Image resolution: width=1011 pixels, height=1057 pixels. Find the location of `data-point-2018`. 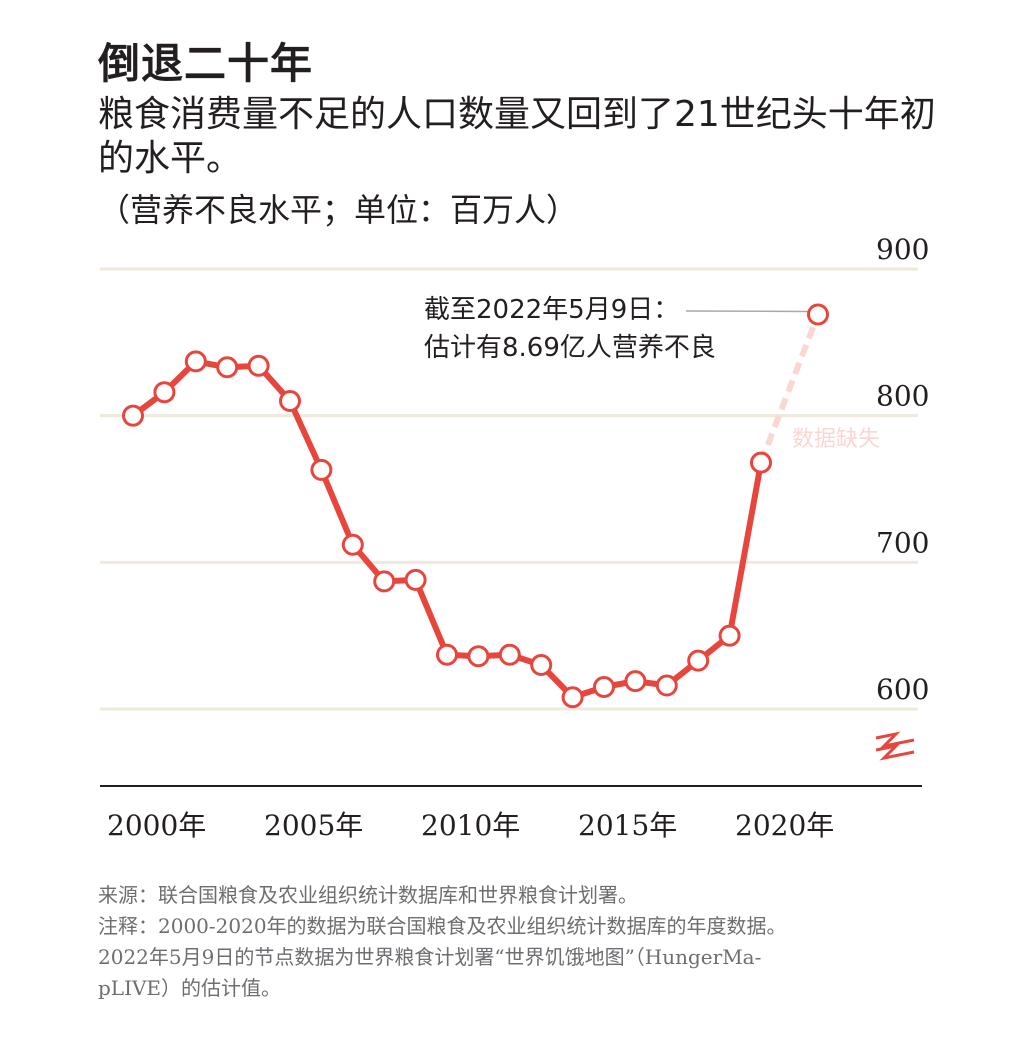

data-point-2018 is located at coordinates (698, 660).